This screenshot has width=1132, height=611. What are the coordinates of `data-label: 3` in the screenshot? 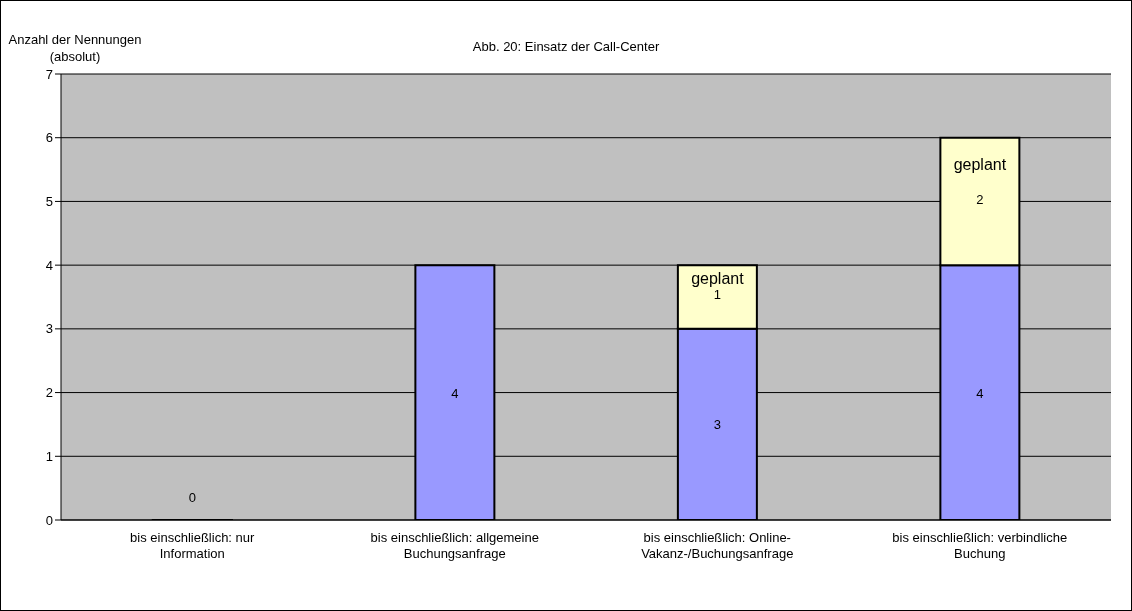 It's located at (717, 425).